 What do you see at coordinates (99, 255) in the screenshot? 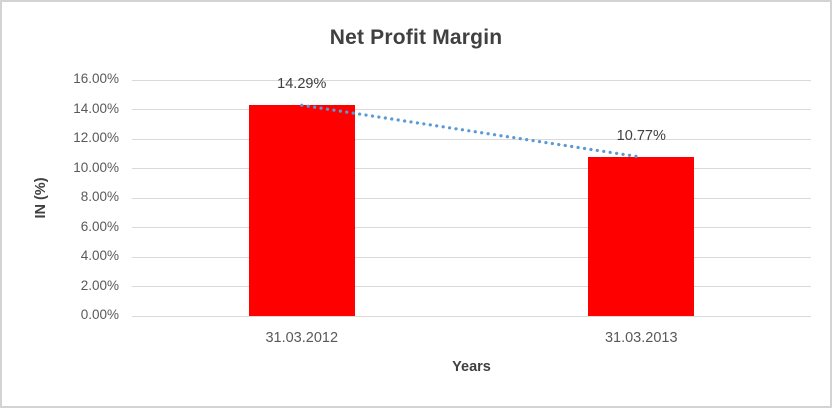
I see `y-tick-label: 4.00%` at bounding box center [99, 255].